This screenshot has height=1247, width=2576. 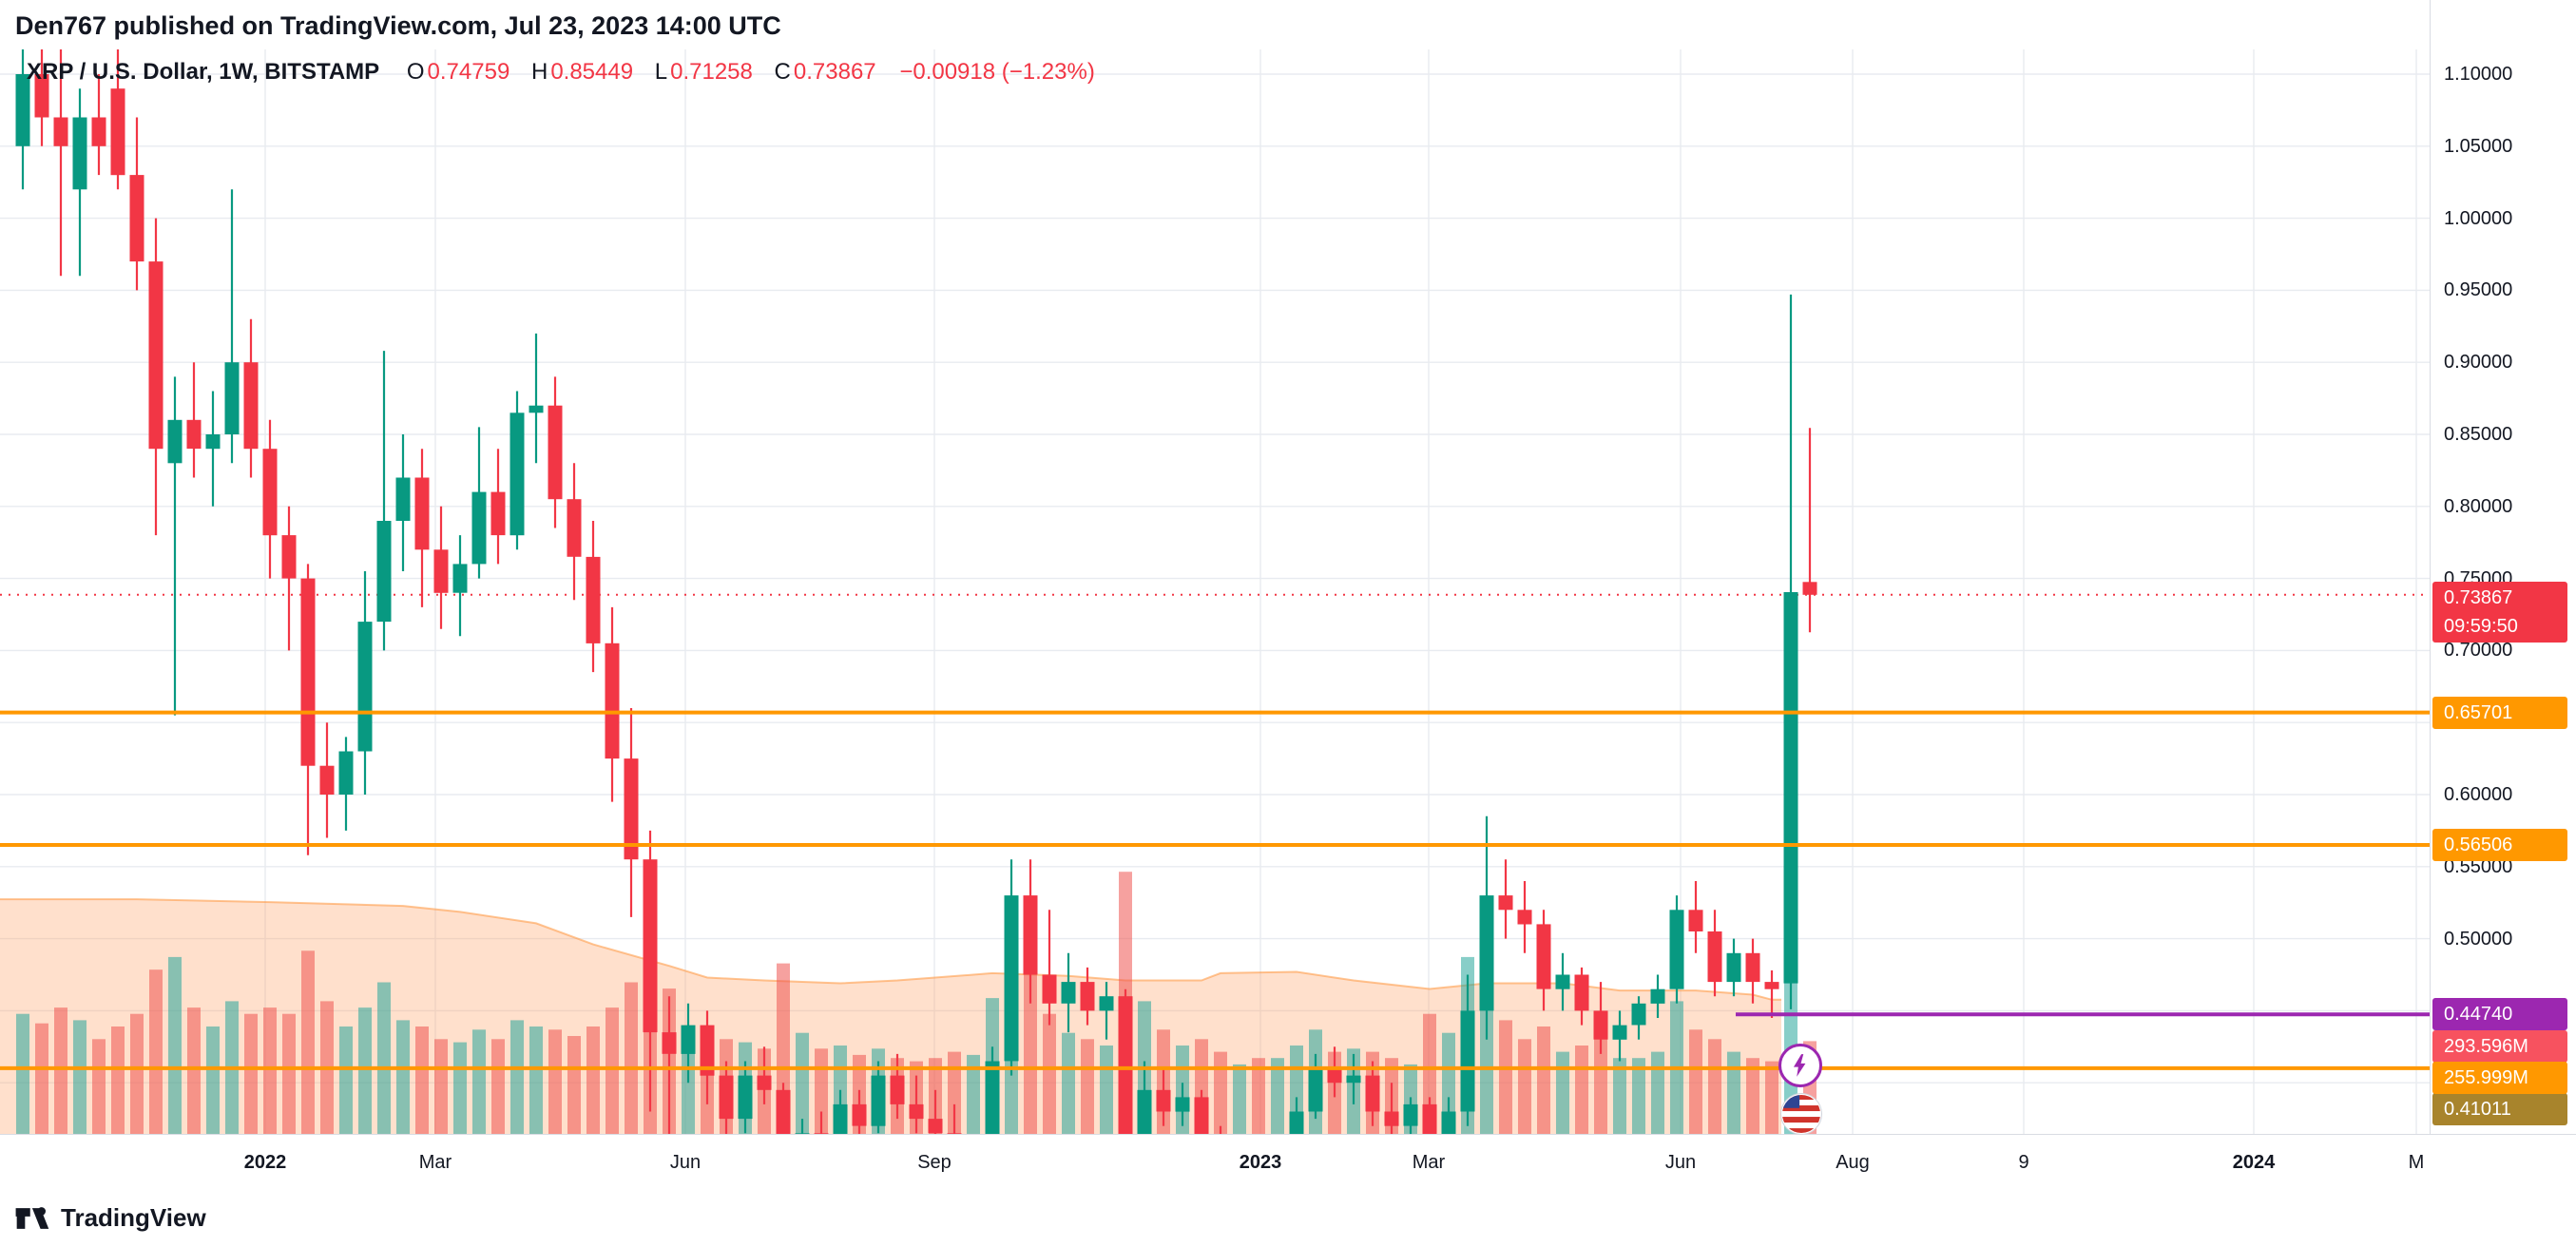 What do you see at coordinates (2478, 939) in the screenshot?
I see `price-axis-tick: 0.50000` at bounding box center [2478, 939].